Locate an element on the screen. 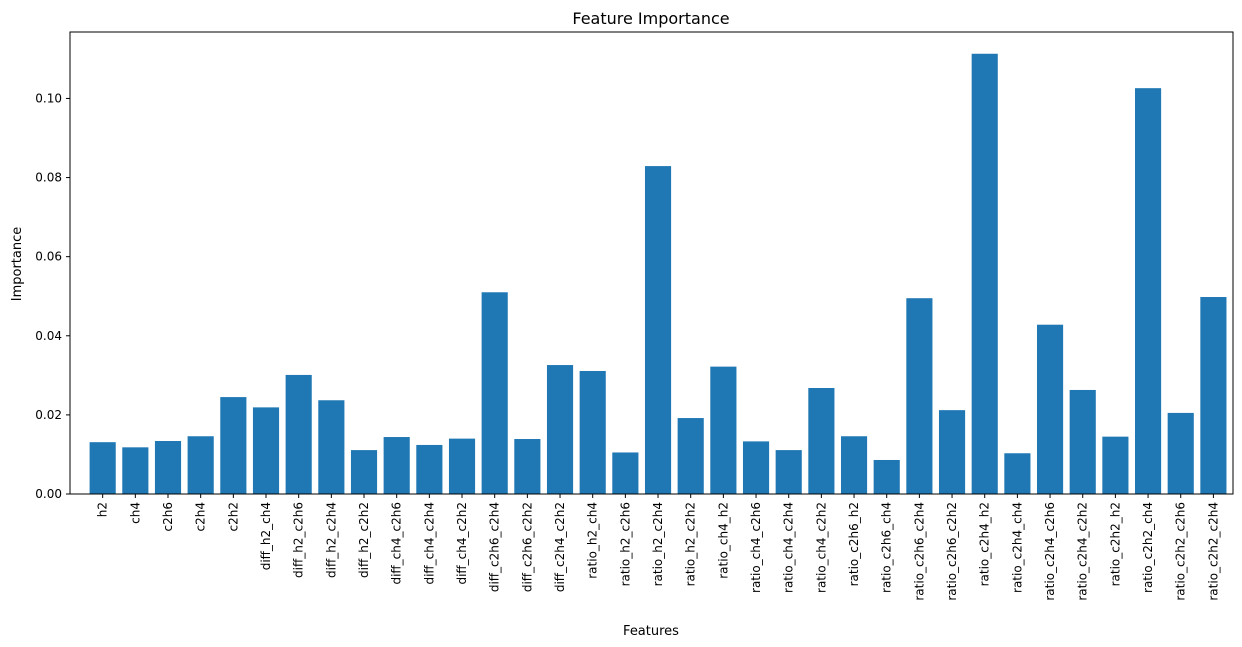 The height and width of the screenshot is (647, 1242). bar-diff_h2_c2h4 is located at coordinates (331, 447).